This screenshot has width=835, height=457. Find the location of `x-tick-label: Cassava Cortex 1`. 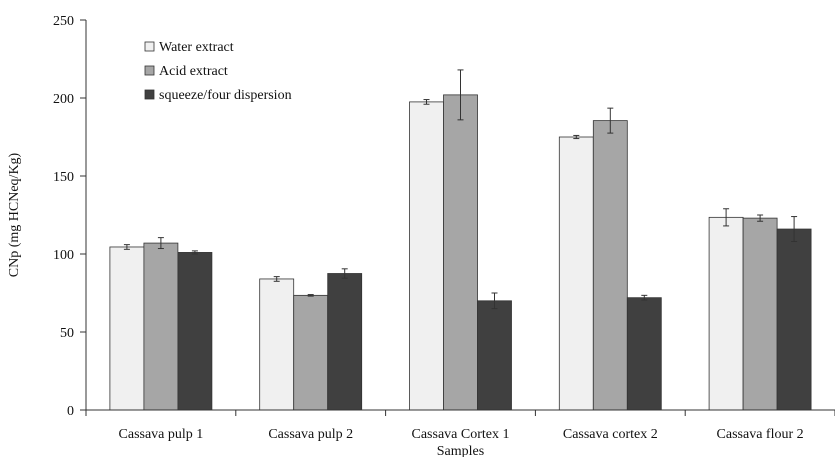

x-tick-label: Cassava Cortex 1 is located at coordinates (461, 434).